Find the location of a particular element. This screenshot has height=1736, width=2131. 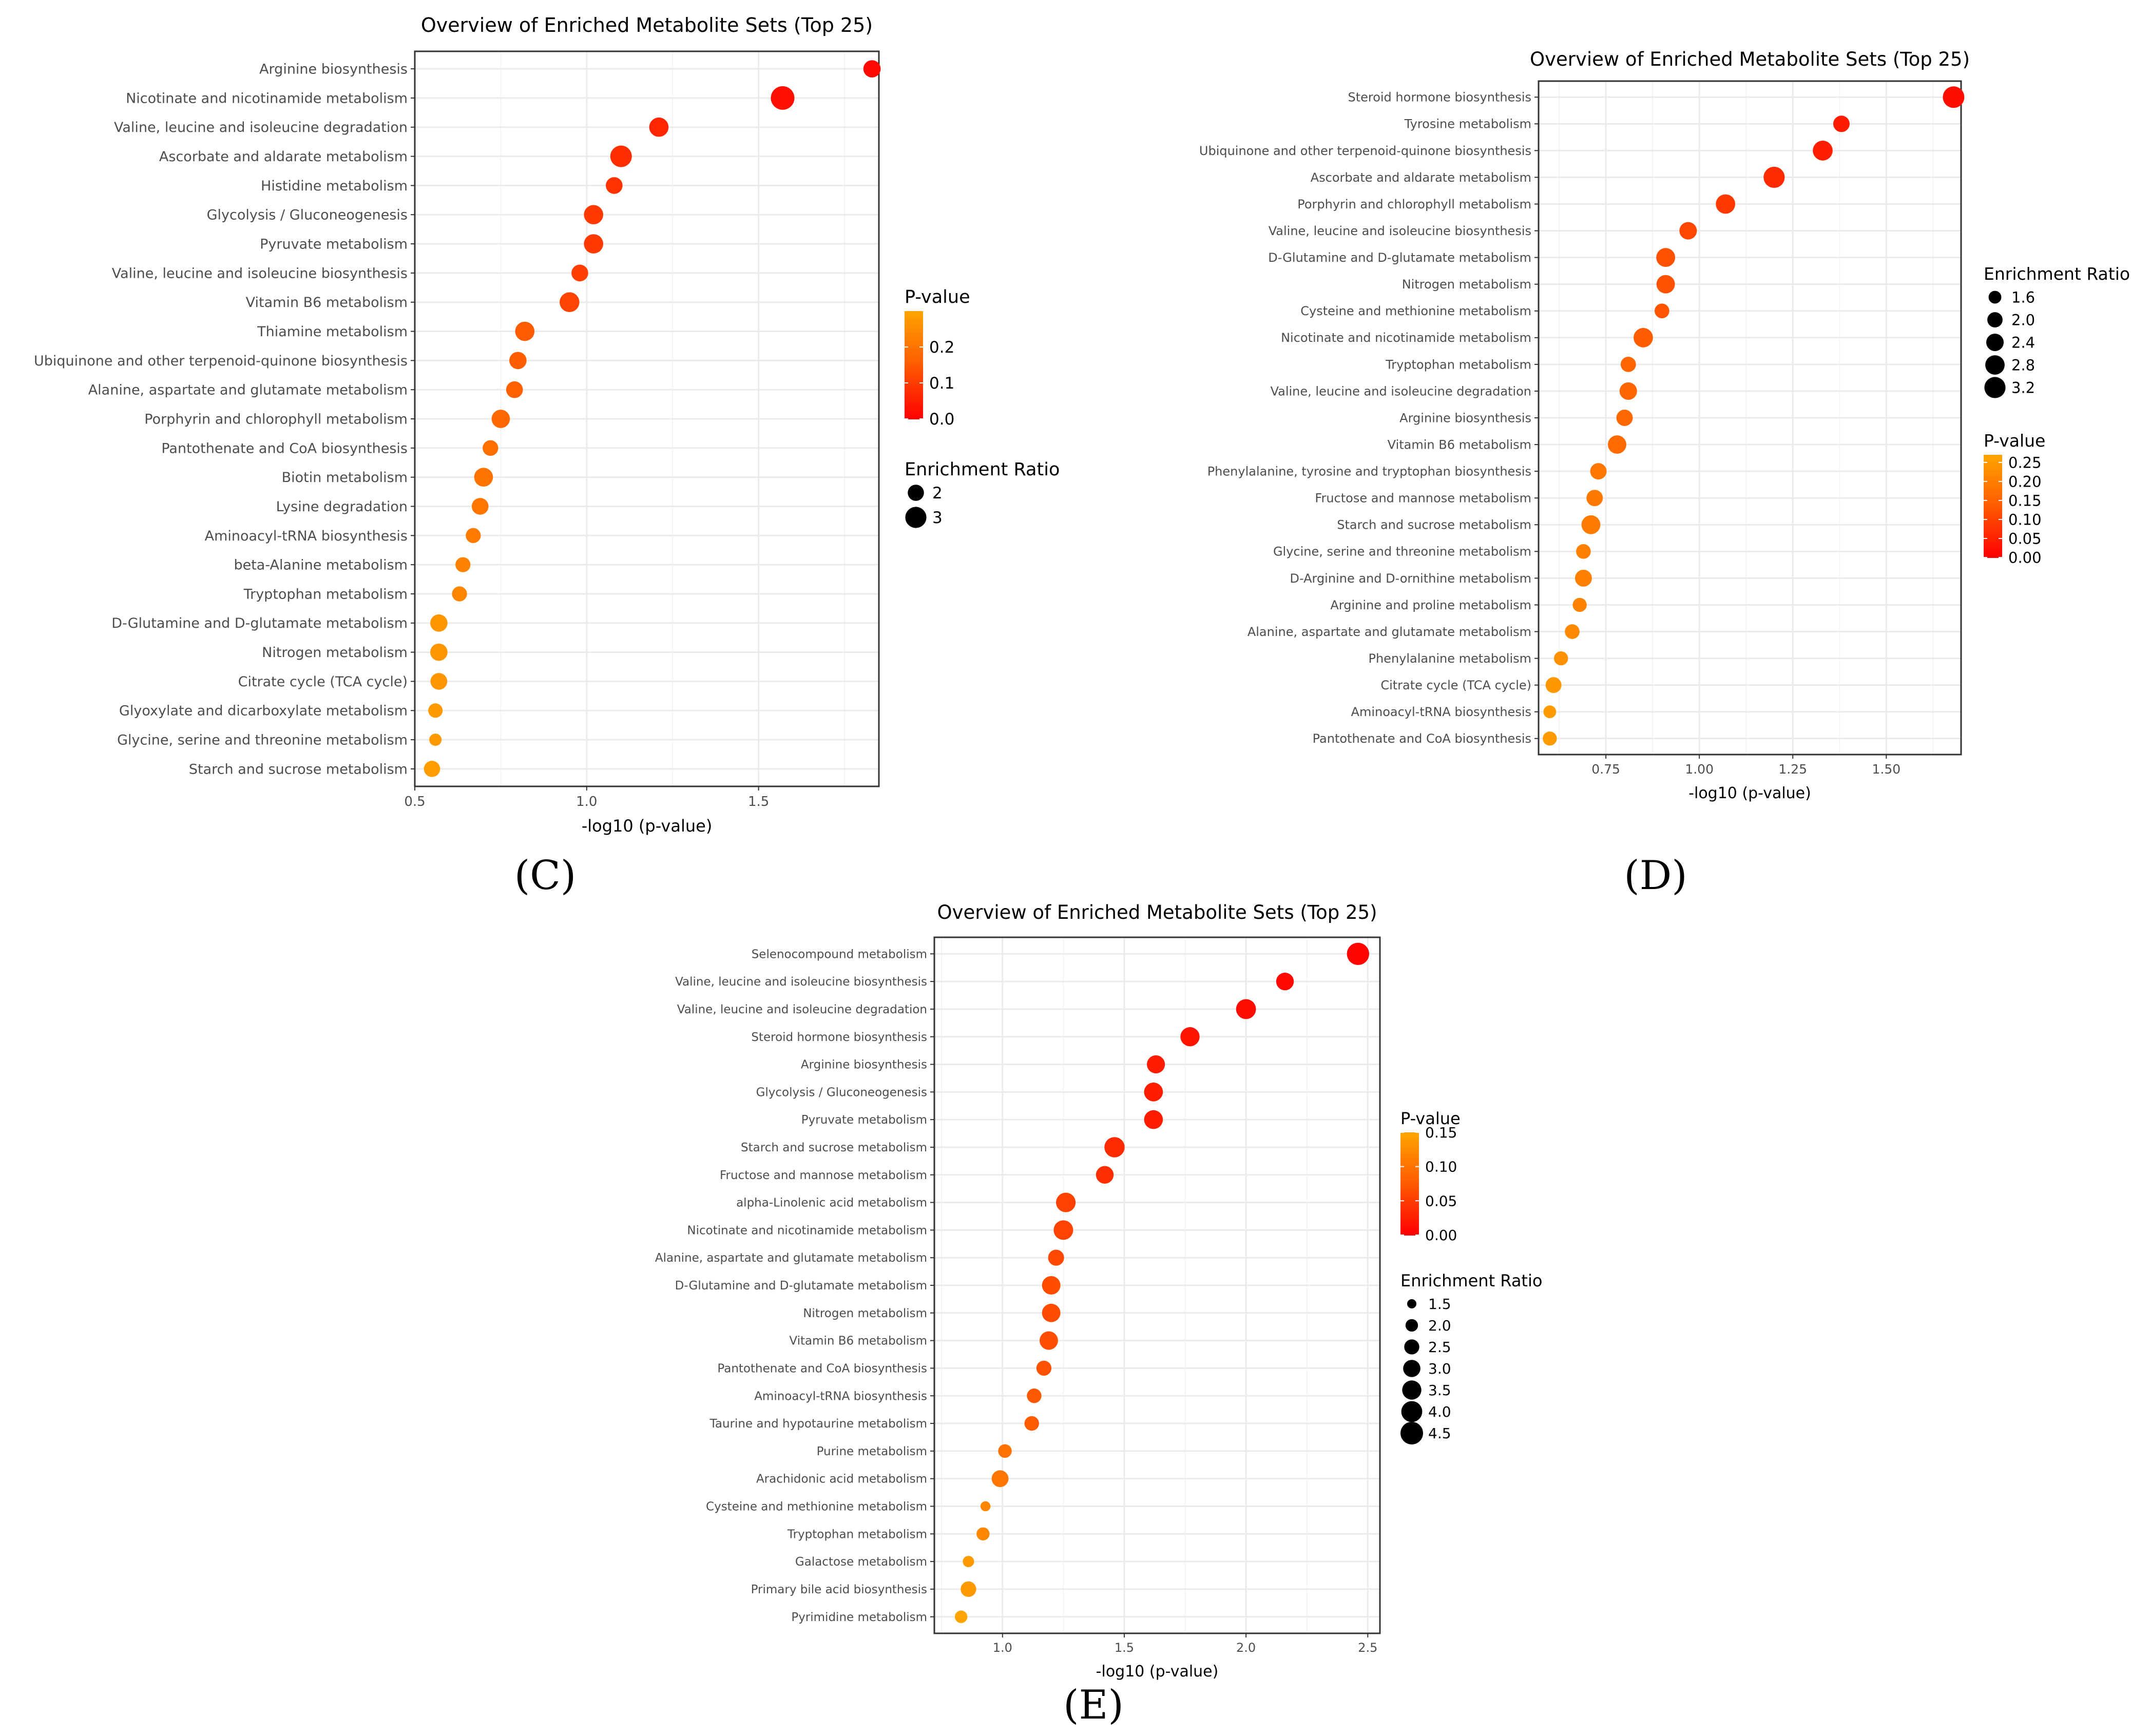

size-legend-title: Enrichment Ratio is located at coordinates (982, 469).